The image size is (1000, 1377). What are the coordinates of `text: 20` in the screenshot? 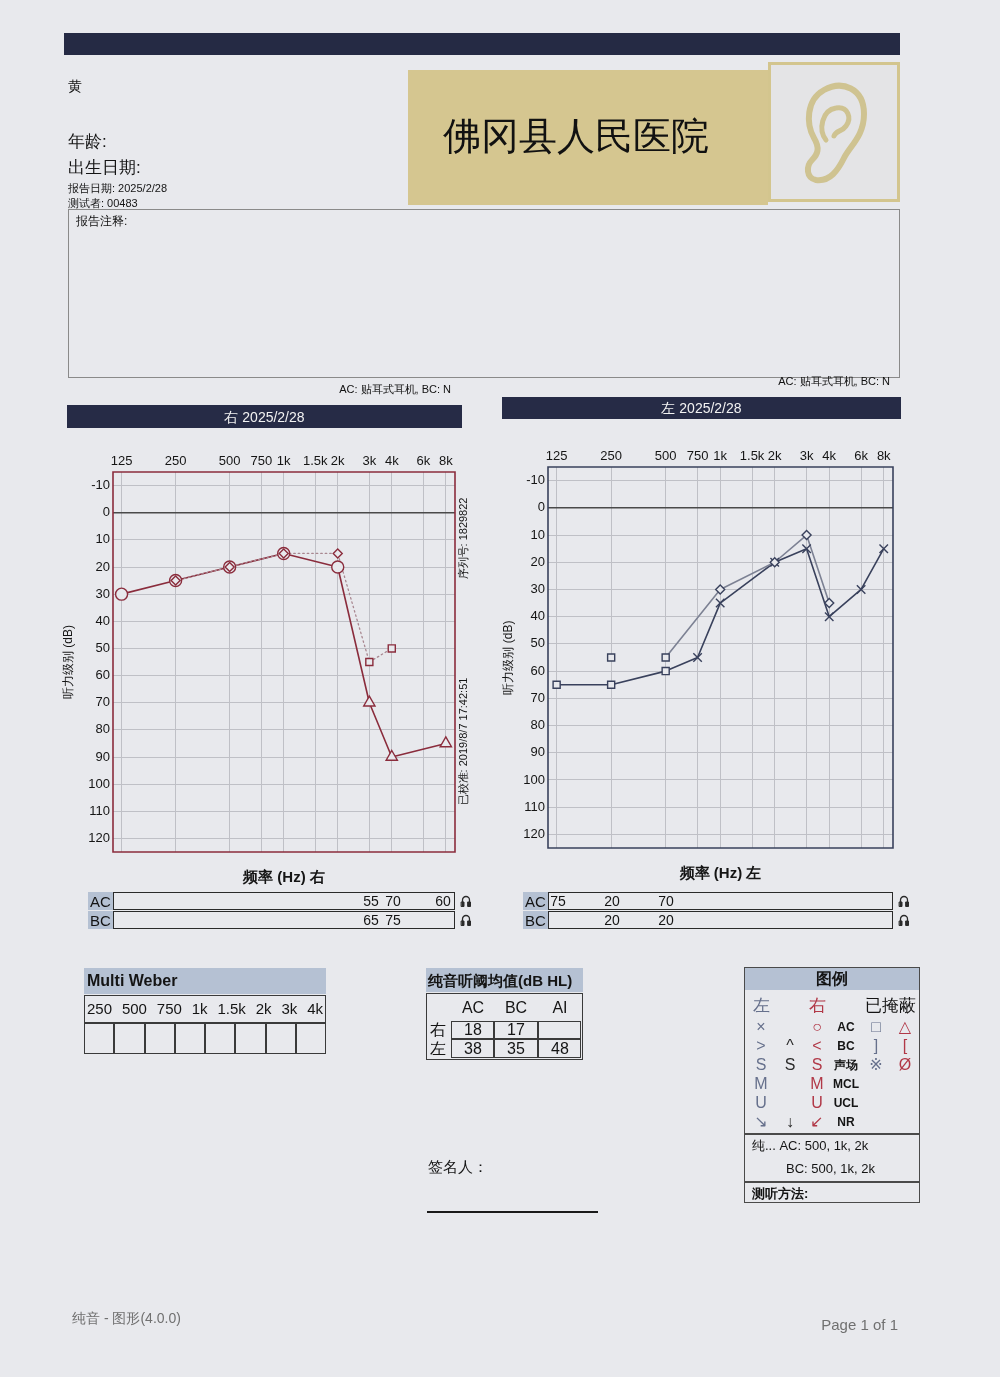 It's located at (612, 920).